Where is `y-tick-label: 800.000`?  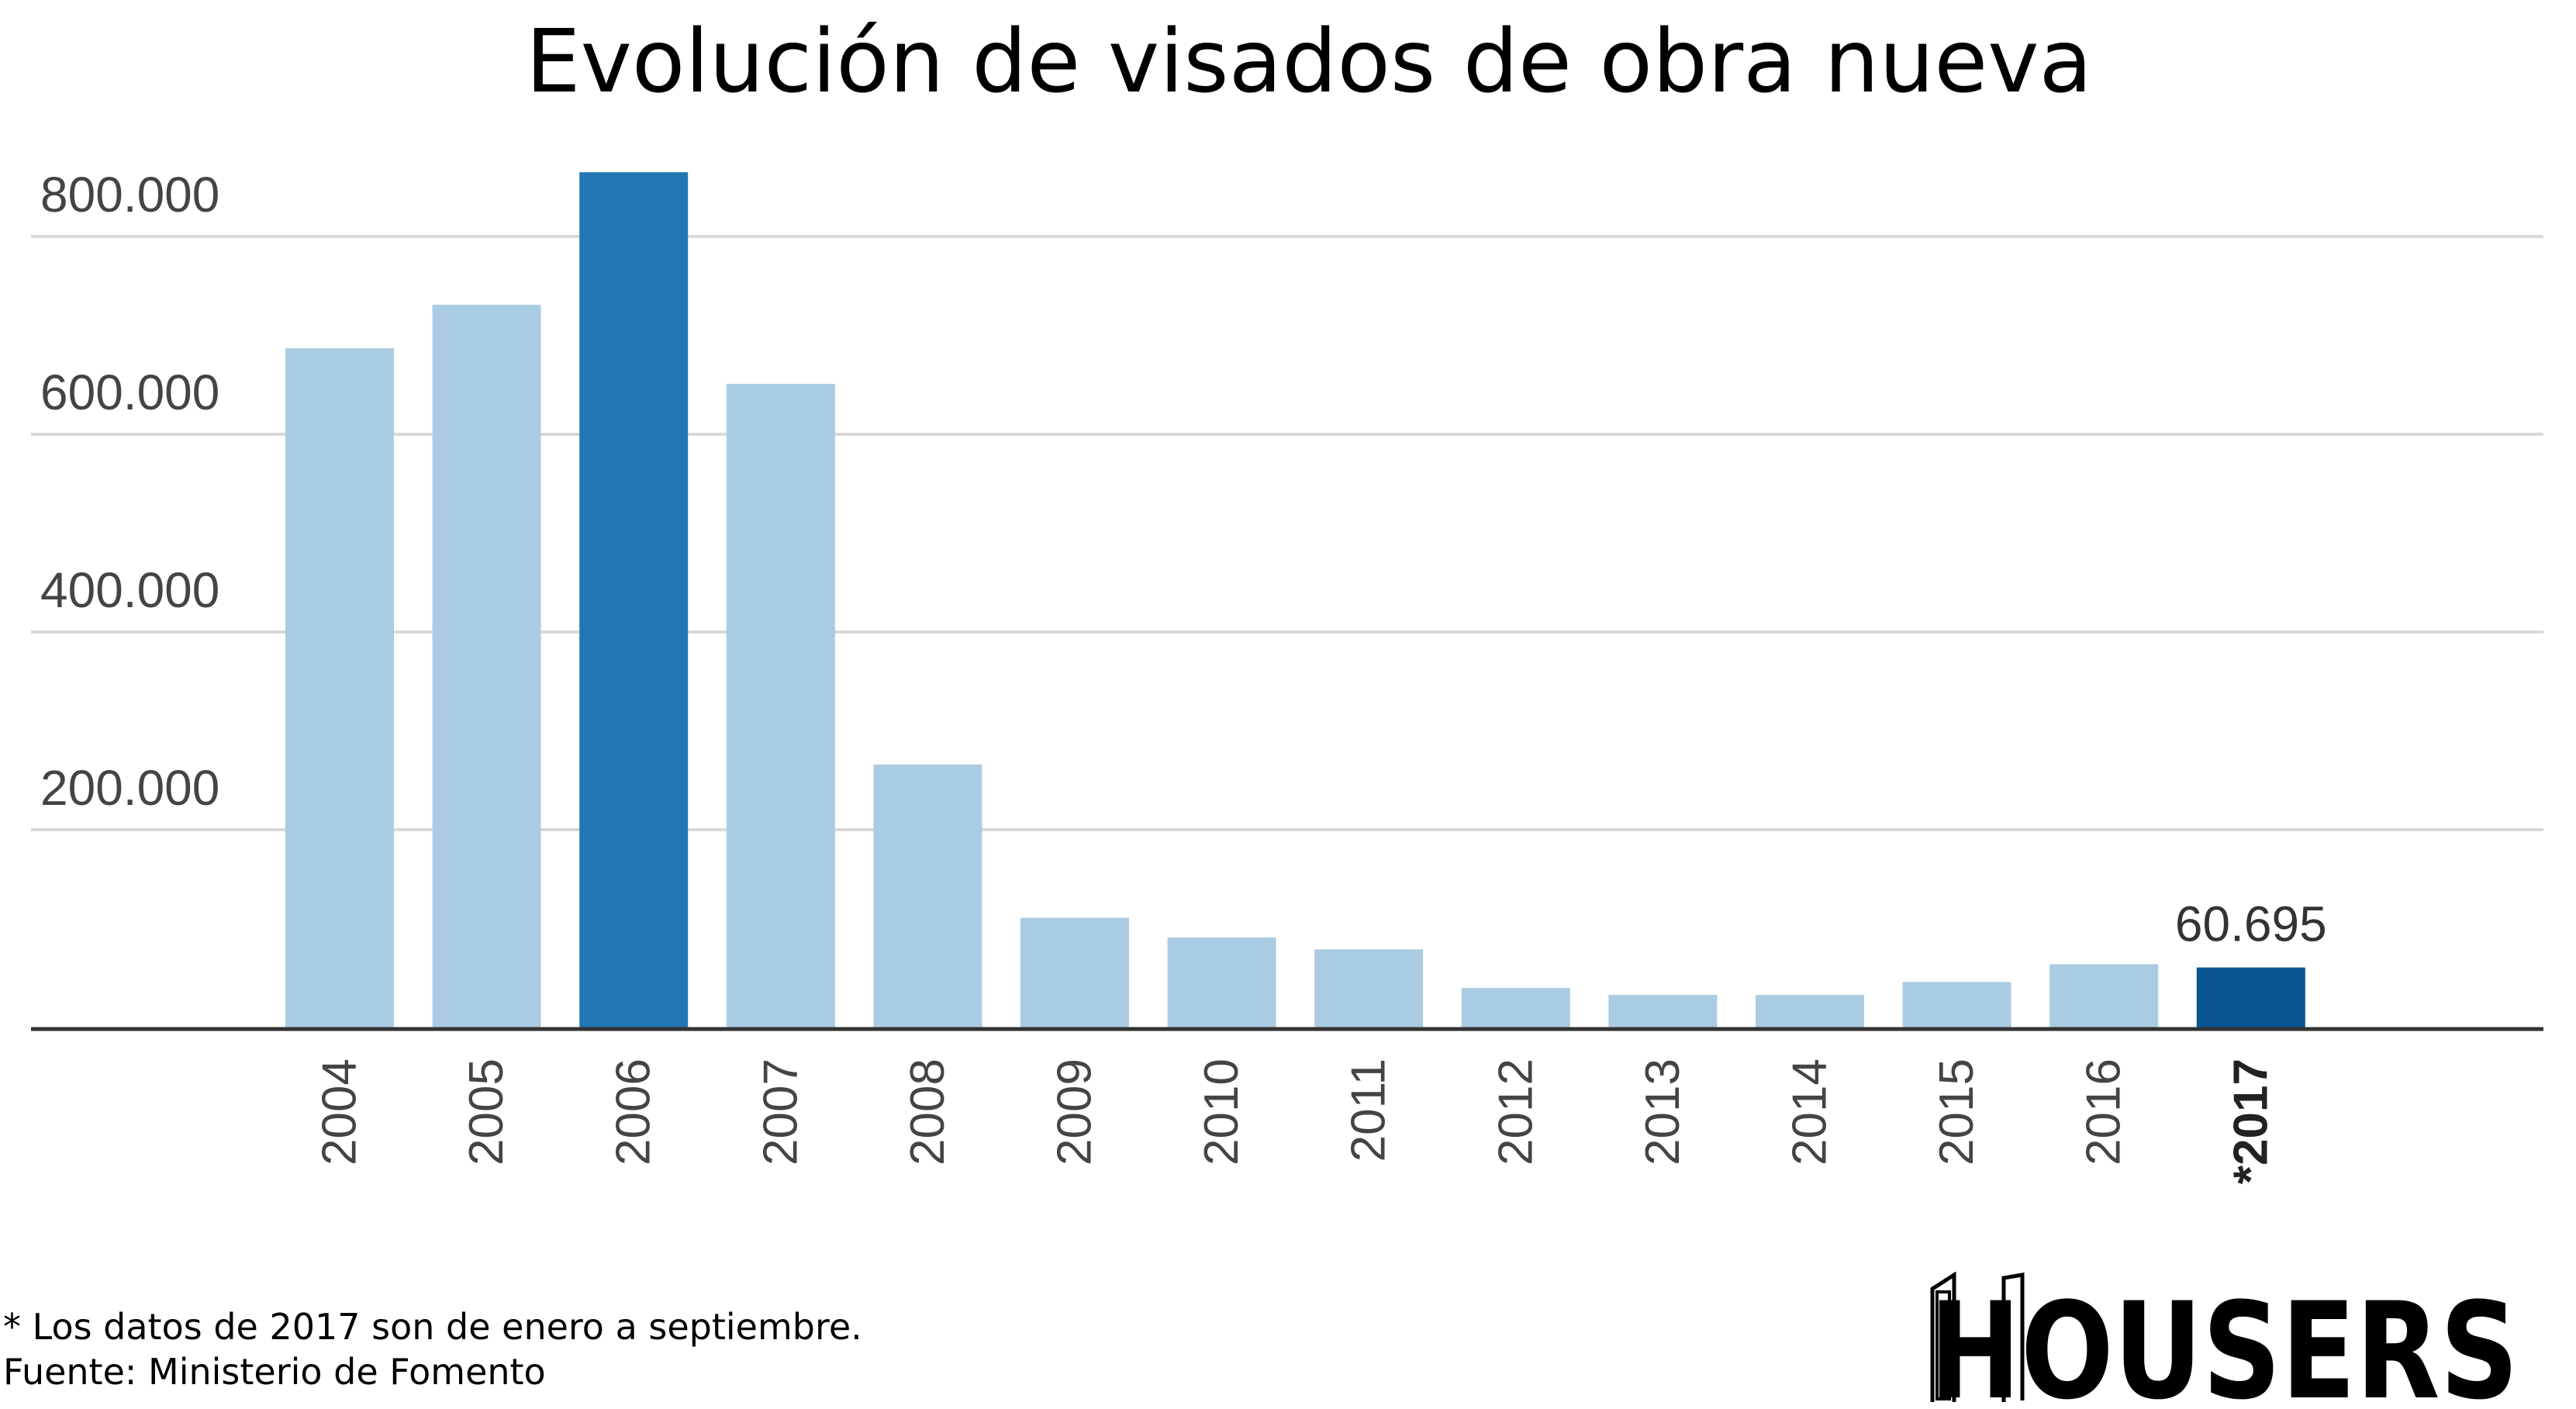
y-tick-label: 800.000 is located at coordinates (129, 195).